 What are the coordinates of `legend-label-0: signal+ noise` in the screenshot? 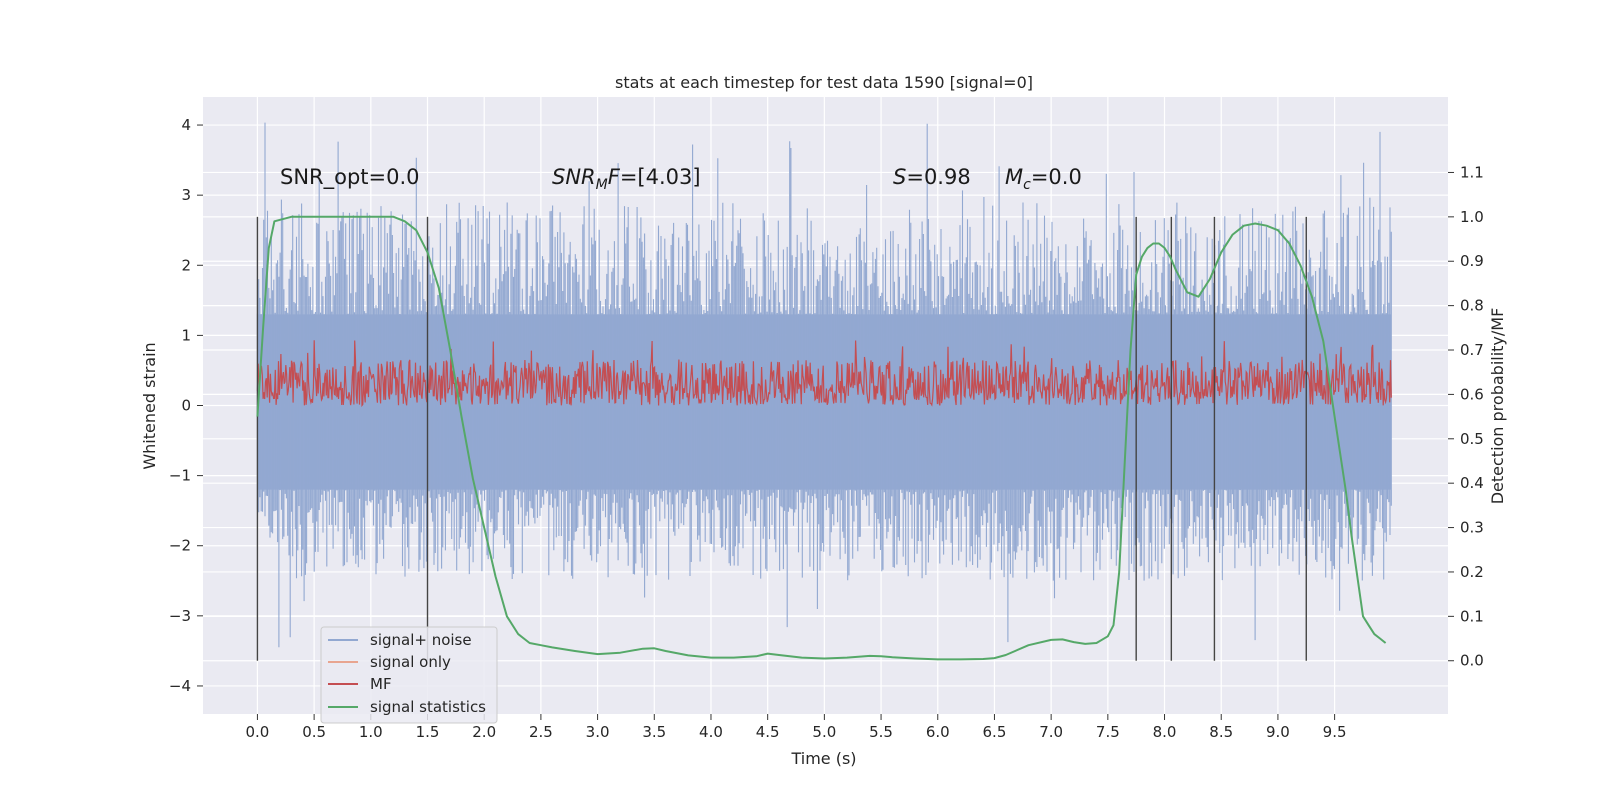 It's located at (421, 640).